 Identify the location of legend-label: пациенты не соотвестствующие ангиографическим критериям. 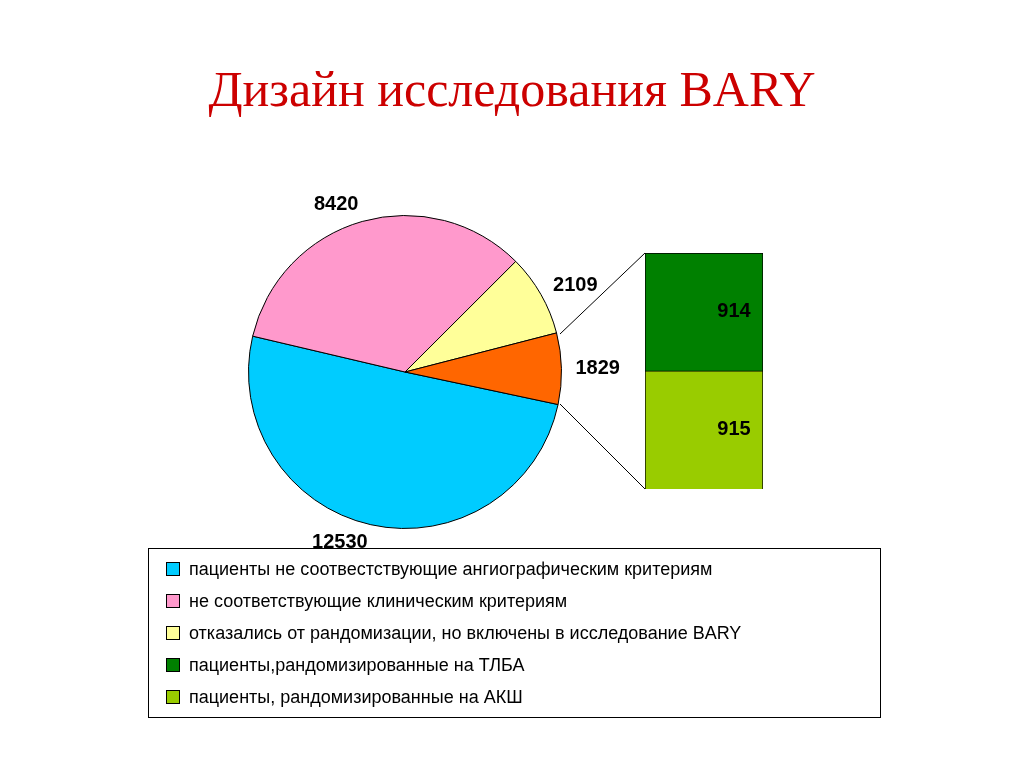
(451, 569).